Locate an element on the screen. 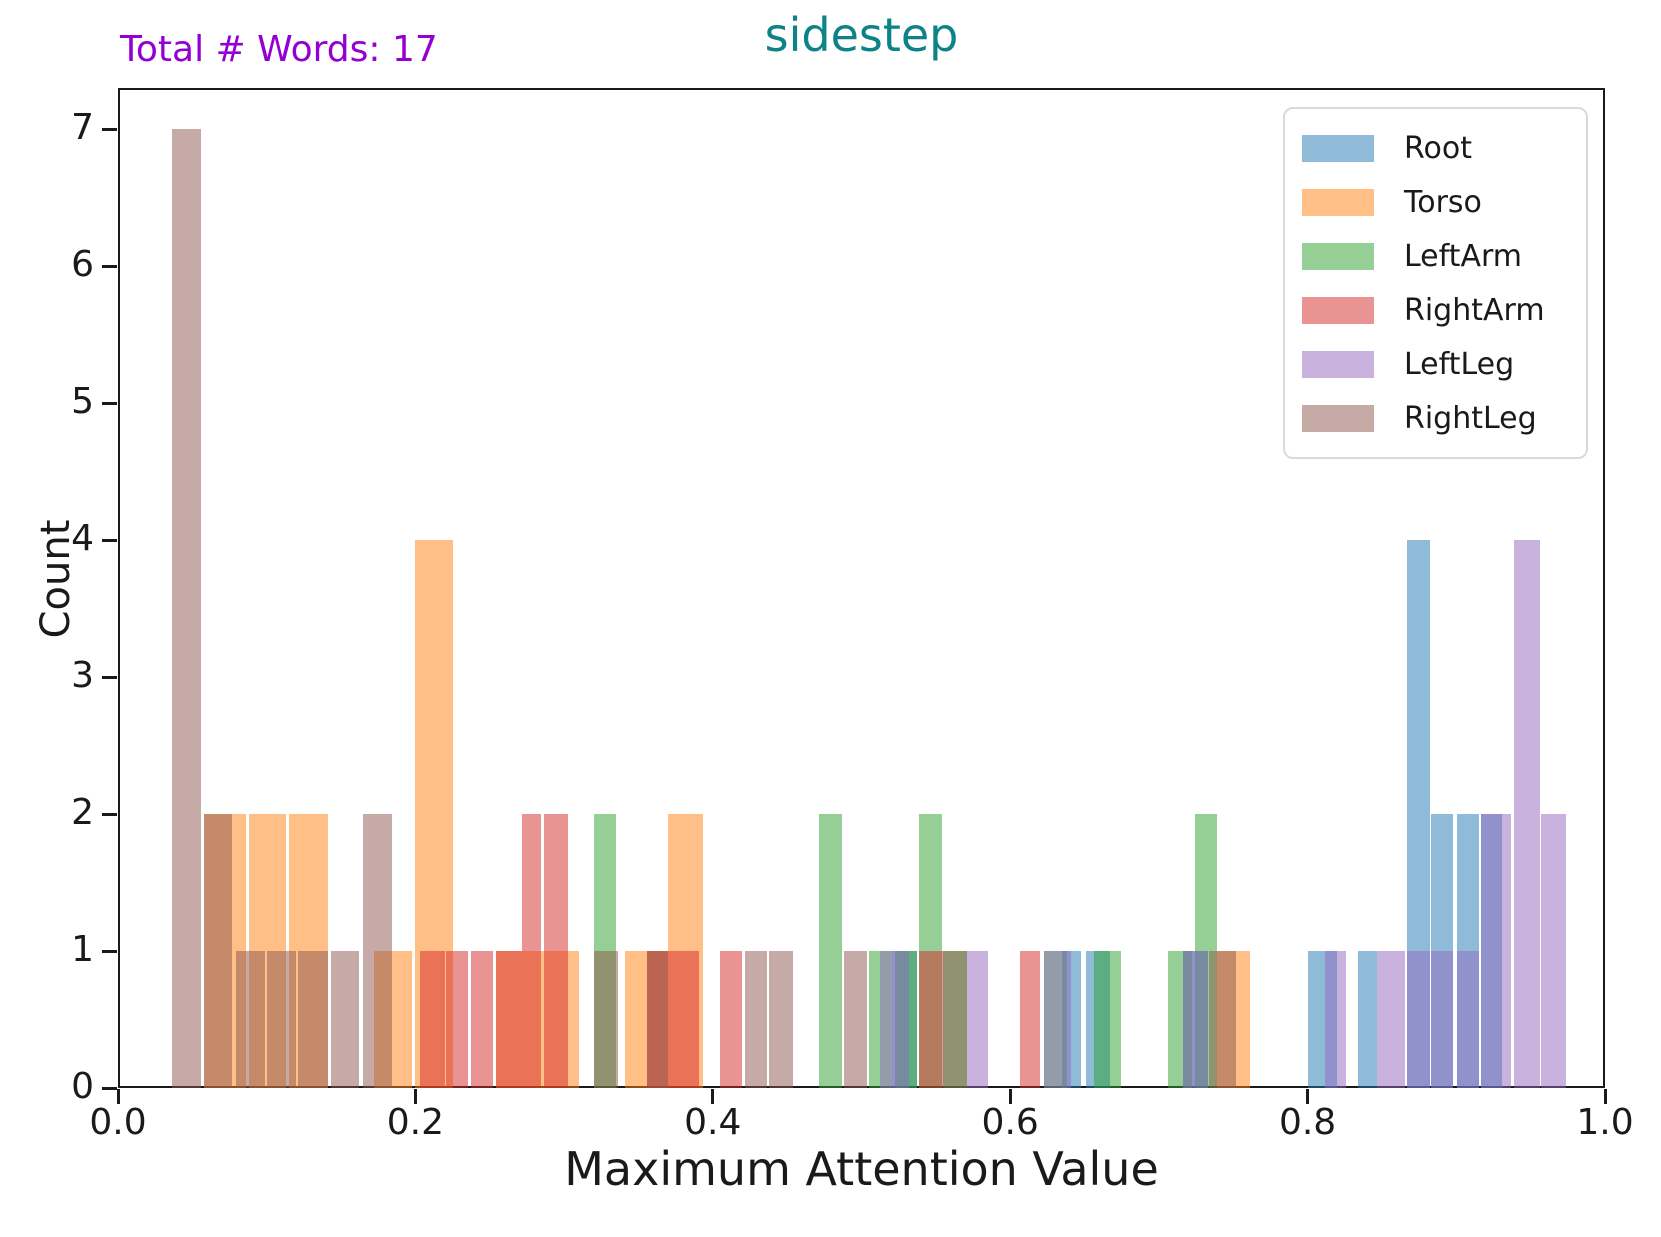 Image resolution: width=1661 pixels, height=1237 pixels. y-tick-label: 1 is located at coordinates (82, 949).